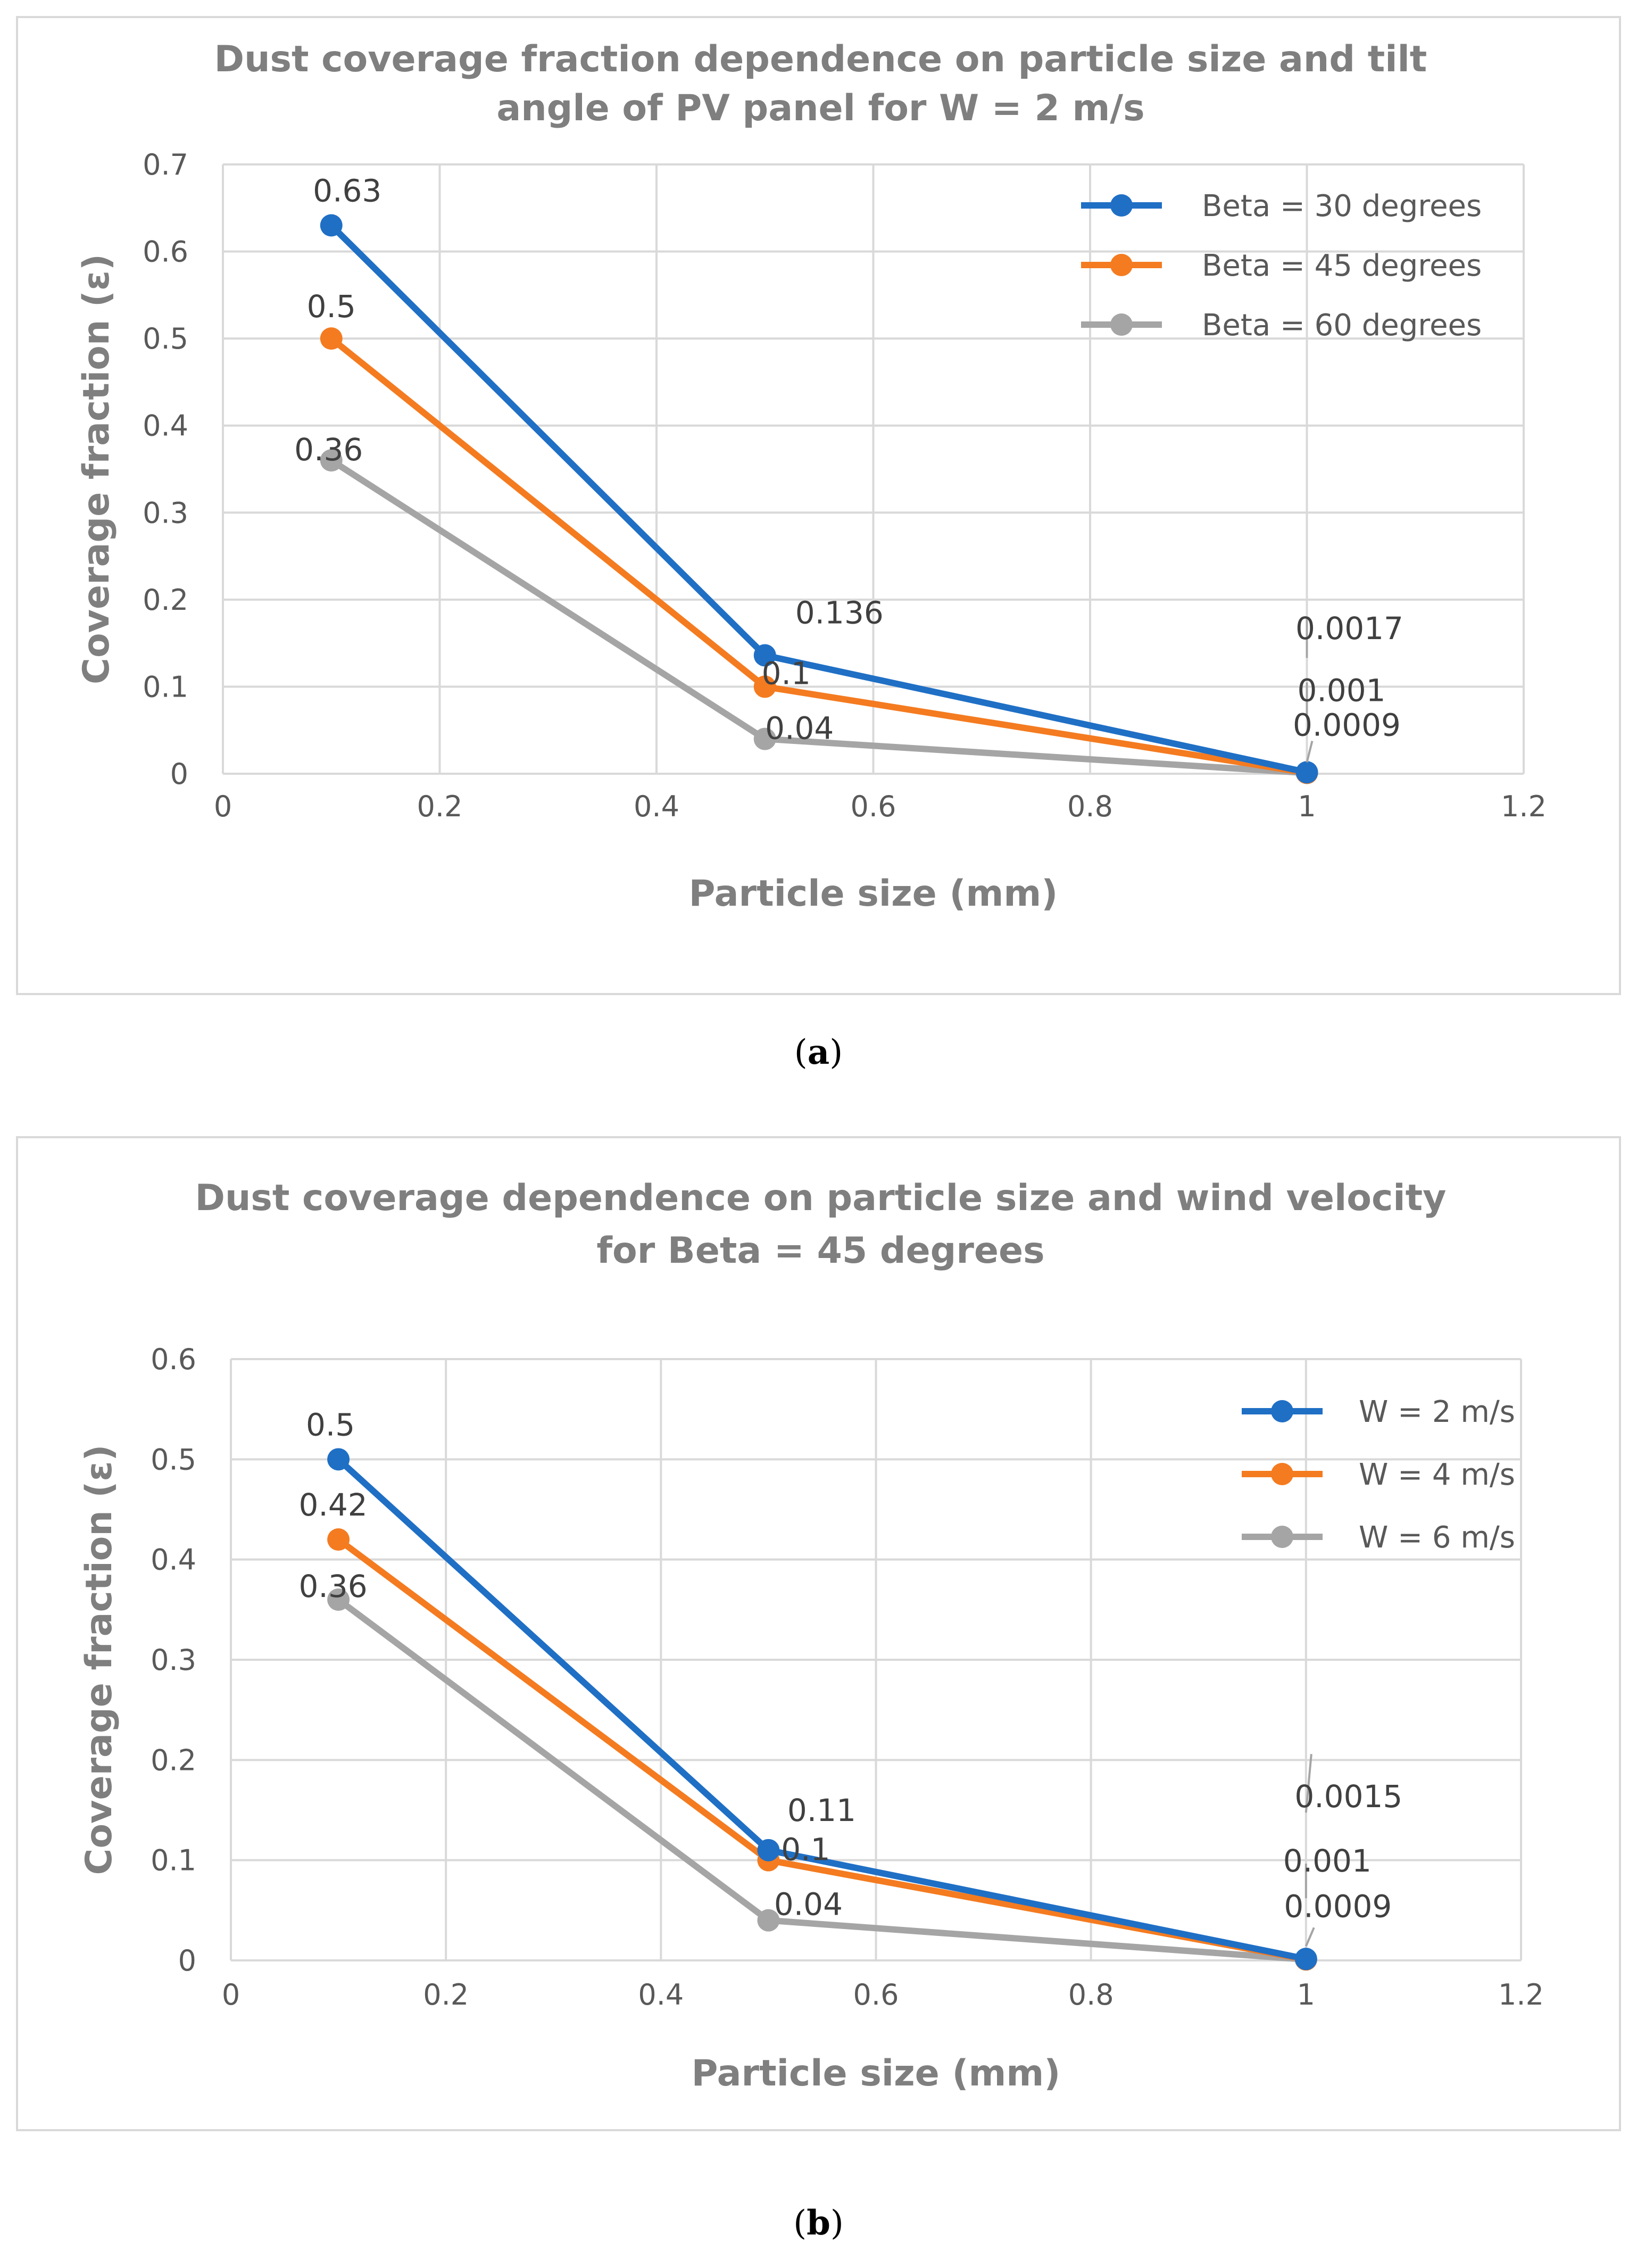 This screenshot has width=1637, height=2268. I want to click on data-label: 0.11, so click(821, 1810).